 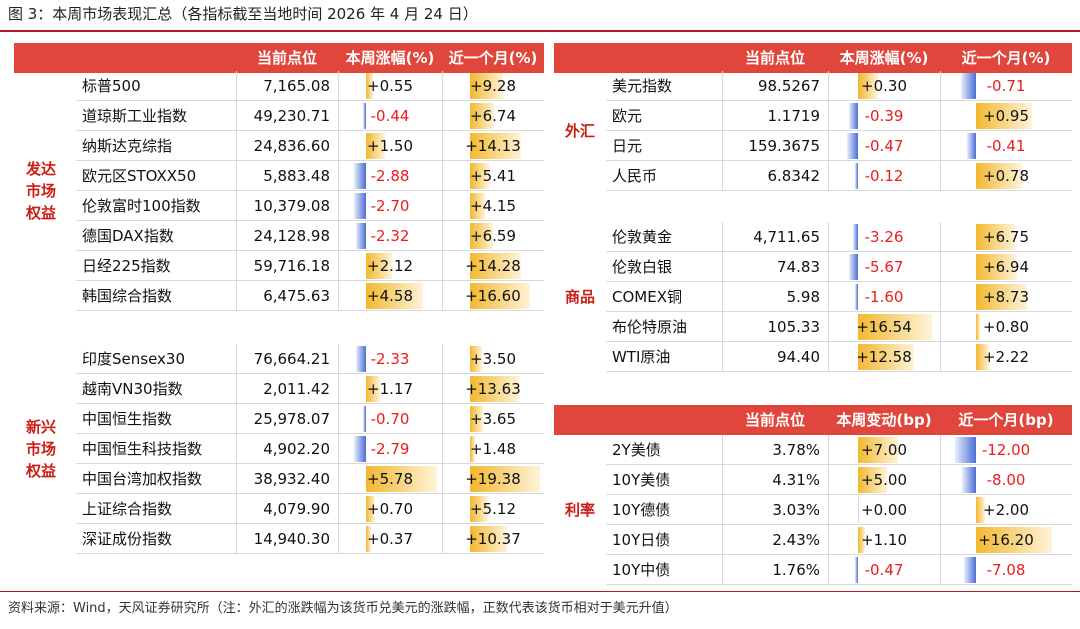 What do you see at coordinates (310, 296) in the screenshot?
I see `table-row: 韩国综合指数 6,475.63 +4.58 +16.60` at bounding box center [310, 296].